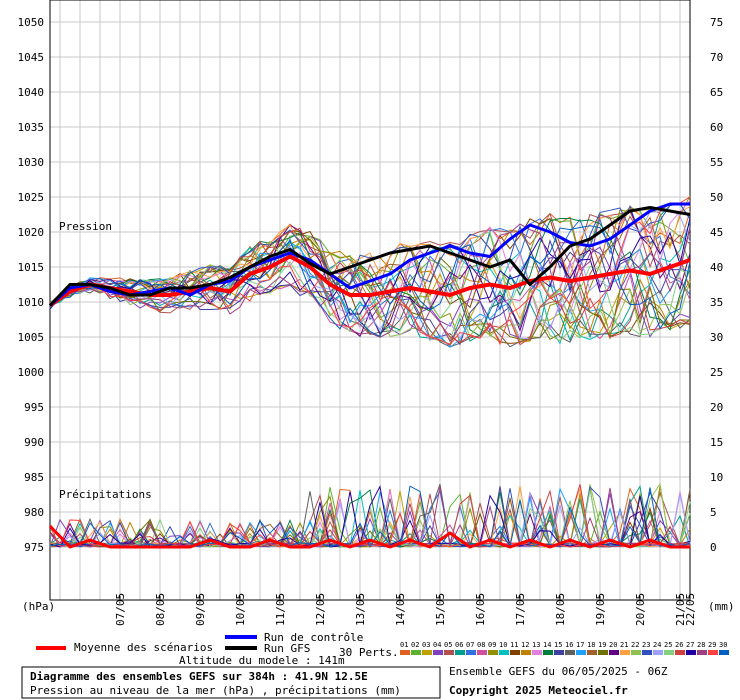 The image size is (740, 700). What do you see at coordinates (701, 645) in the screenshot?
I see `pert-number: 28` at bounding box center [701, 645].